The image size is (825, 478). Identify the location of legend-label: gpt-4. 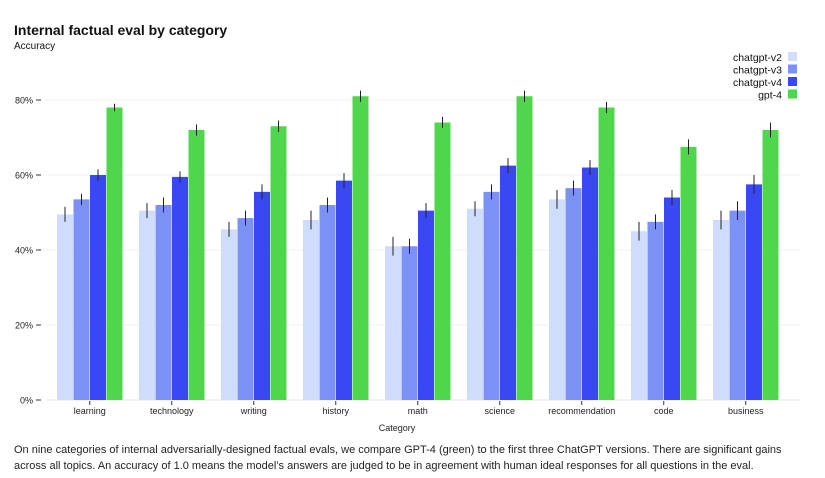
(770, 96).